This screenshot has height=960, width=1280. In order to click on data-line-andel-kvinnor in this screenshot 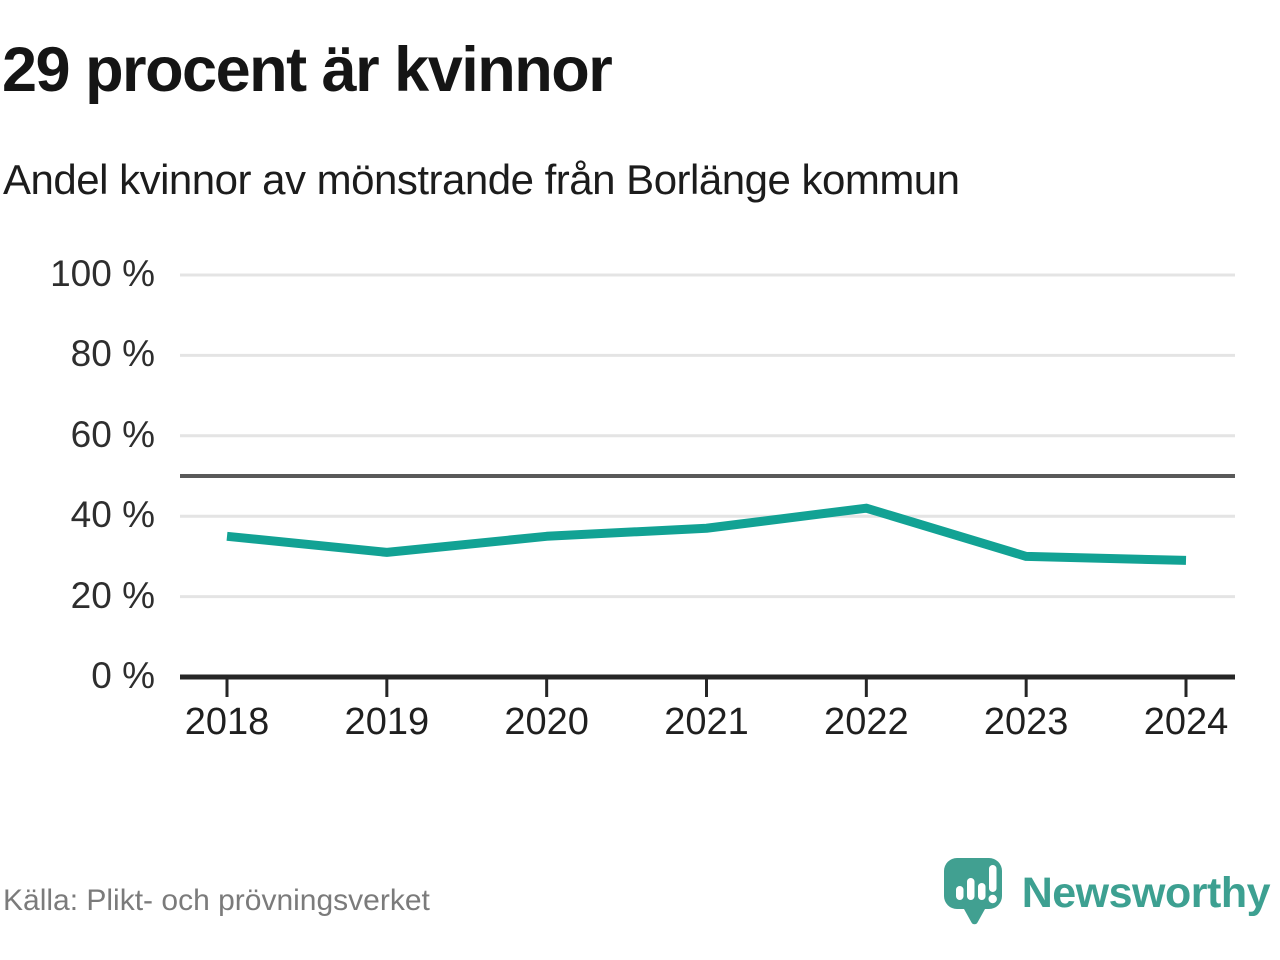, I will do `click(706, 534)`.